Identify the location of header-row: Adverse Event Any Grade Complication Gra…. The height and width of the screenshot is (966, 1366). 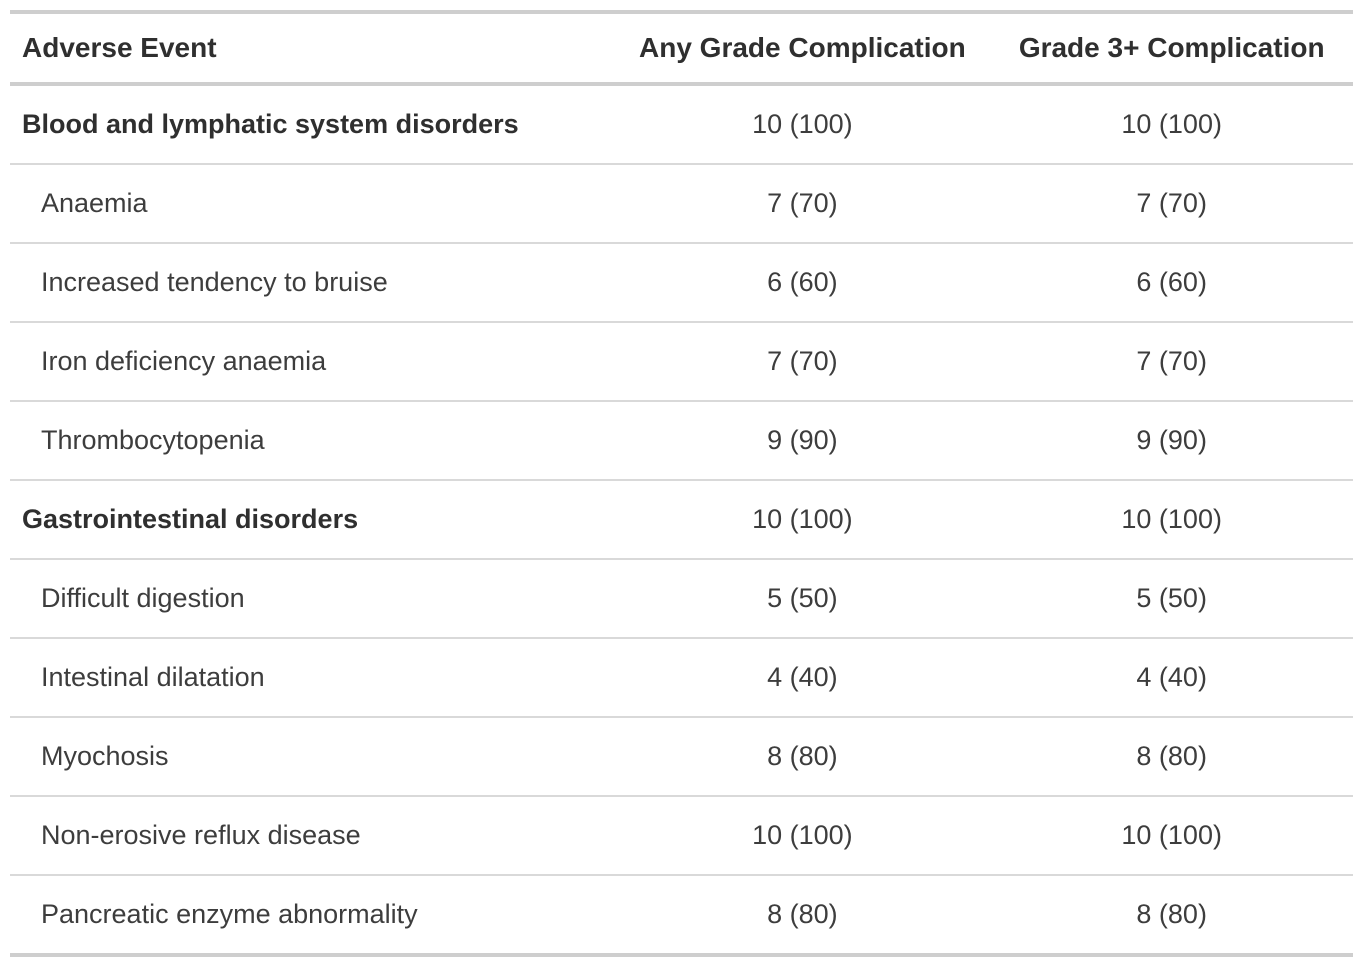
(681, 49).